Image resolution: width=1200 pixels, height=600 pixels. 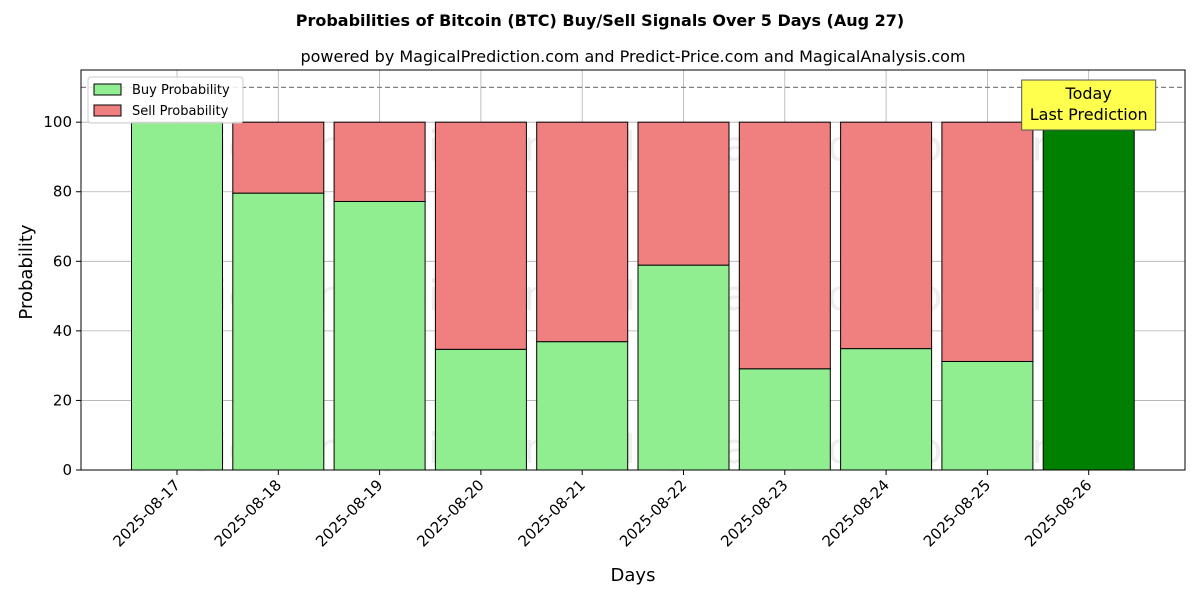 What do you see at coordinates (57, 122) in the screenshot?
I see `y-tick-label: 100` at bounding box center [57, 122].